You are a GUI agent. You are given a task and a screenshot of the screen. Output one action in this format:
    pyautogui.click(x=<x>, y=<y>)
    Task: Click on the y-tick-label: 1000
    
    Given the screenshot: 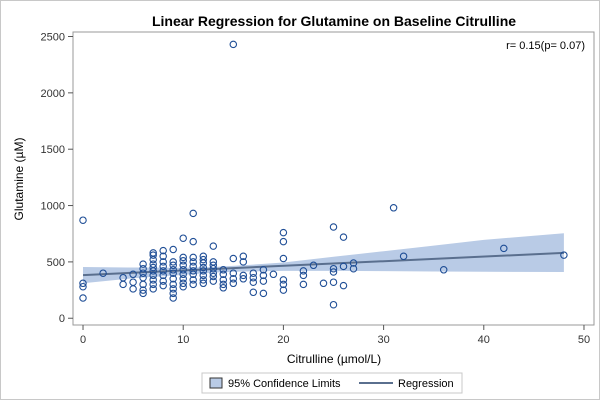 What is the action you would take?
    pyautogui.click(x=53, y=207)
    